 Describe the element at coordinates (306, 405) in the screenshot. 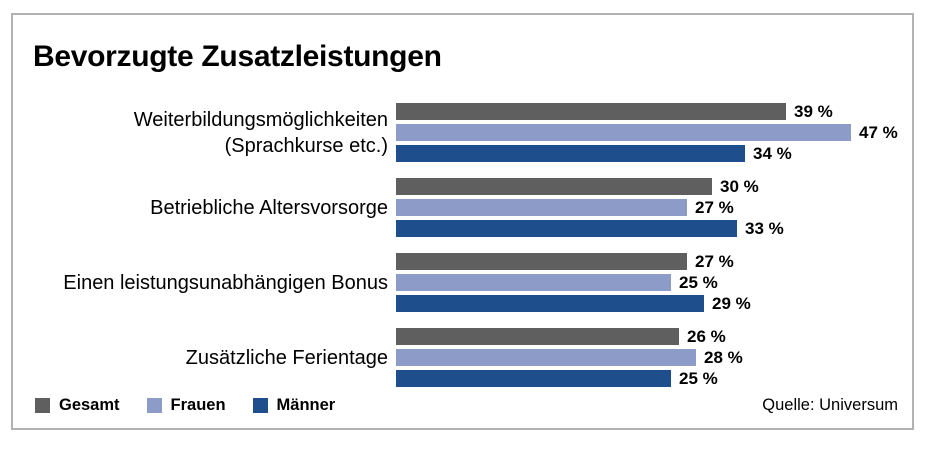

I see `legend-label: Männer` at that location.